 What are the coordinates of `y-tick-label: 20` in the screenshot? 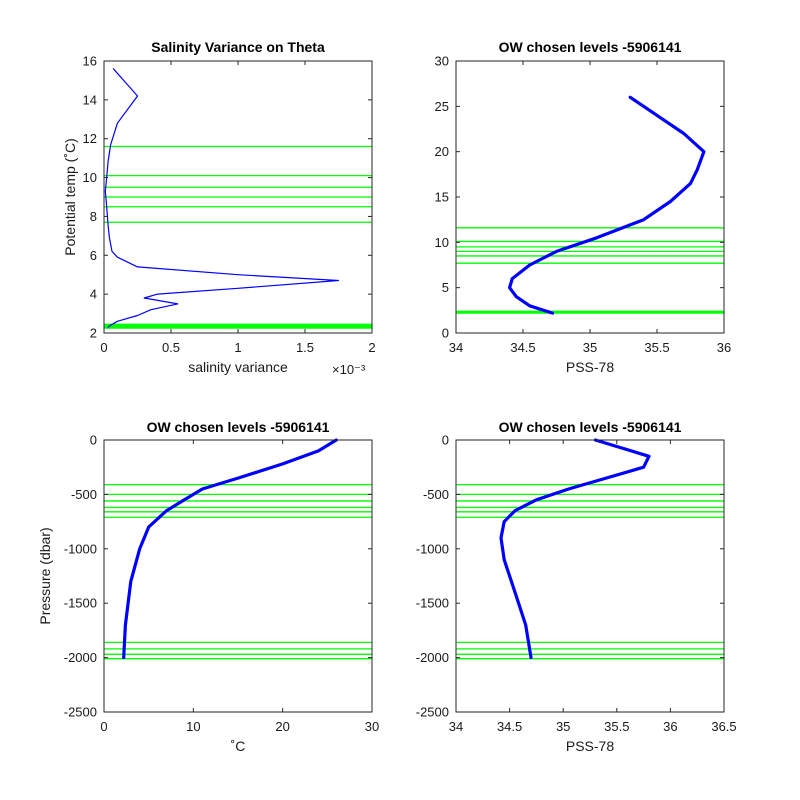 It's located at (442, 151).